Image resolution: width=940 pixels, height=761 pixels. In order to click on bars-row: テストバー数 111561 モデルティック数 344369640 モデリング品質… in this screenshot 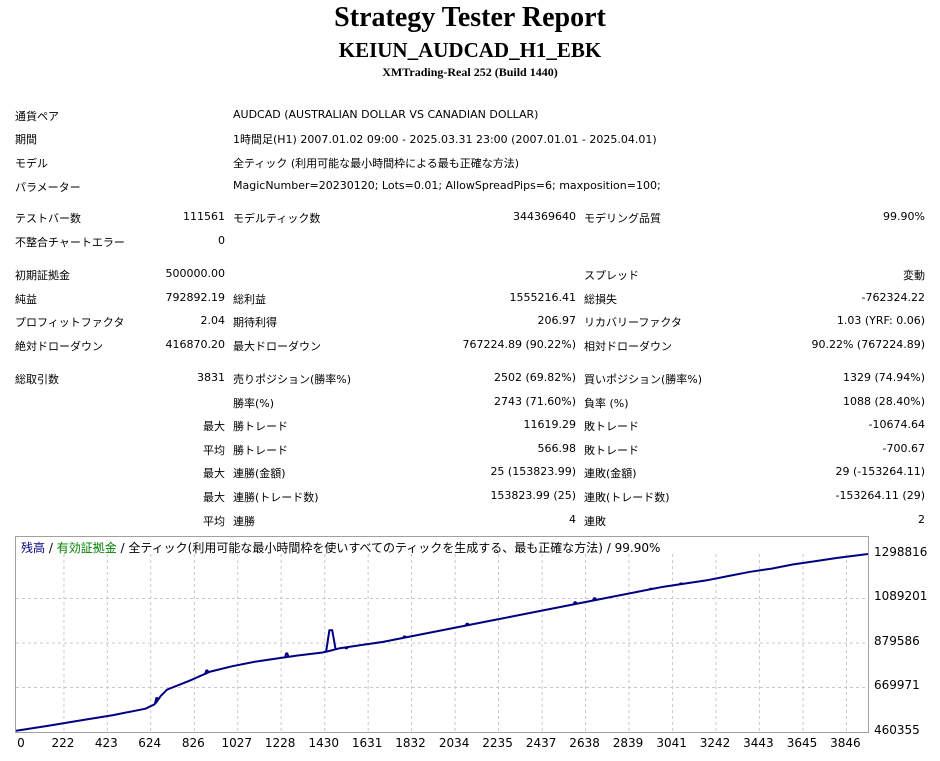, I will do `click(470, 217)`.